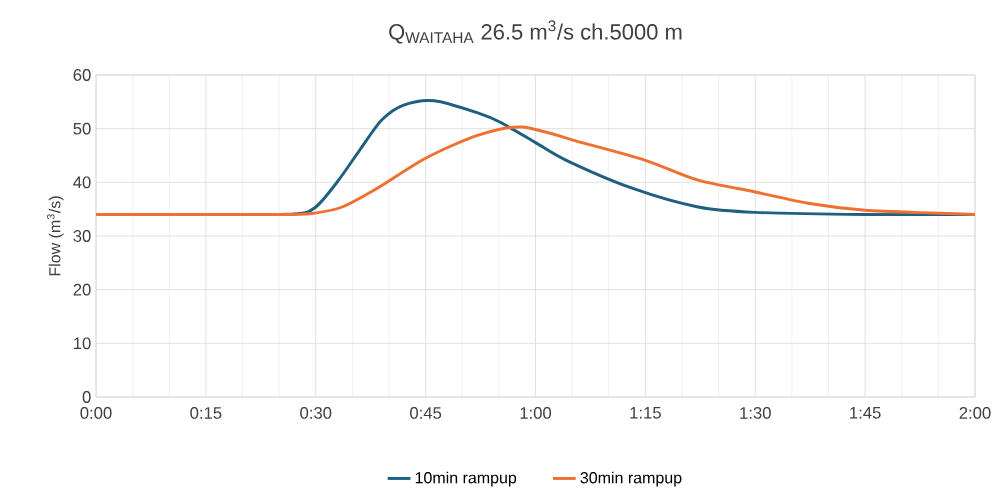  I want to click on y-tick-label: 50, so click(82, 128).